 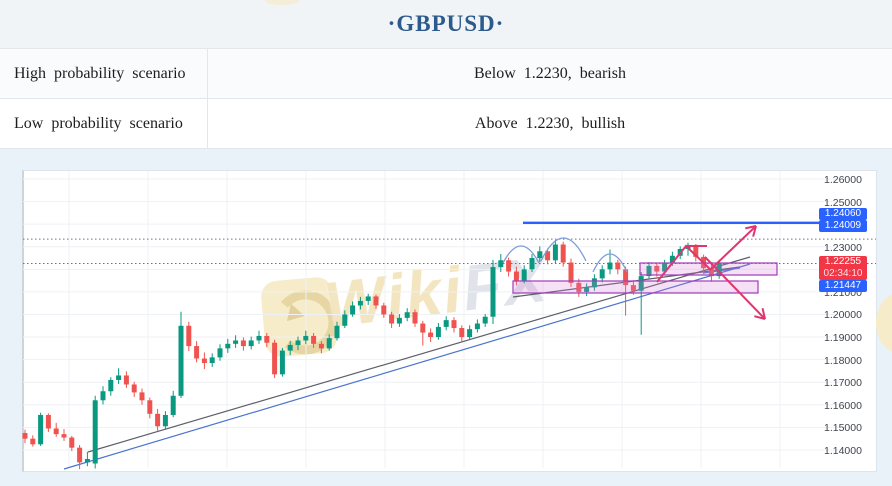 I want to click on scenario-value: Above 1.2230, bullish, so click(x=550, y=123).